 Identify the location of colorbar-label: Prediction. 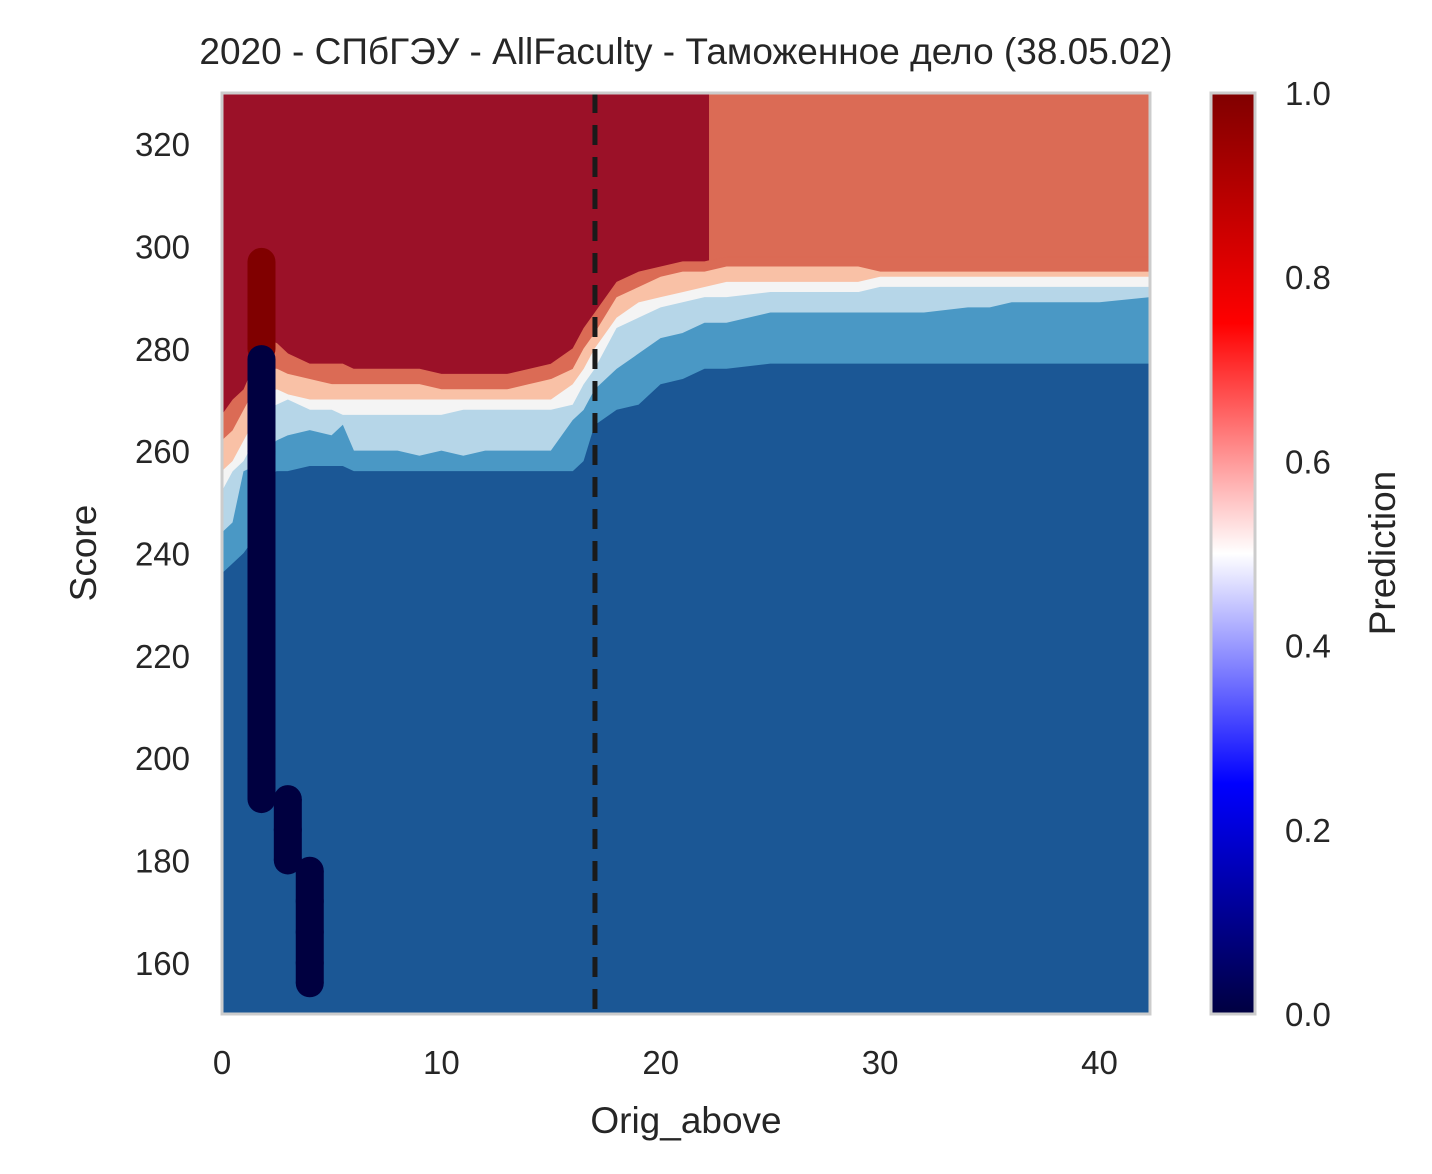
(1382, 553).